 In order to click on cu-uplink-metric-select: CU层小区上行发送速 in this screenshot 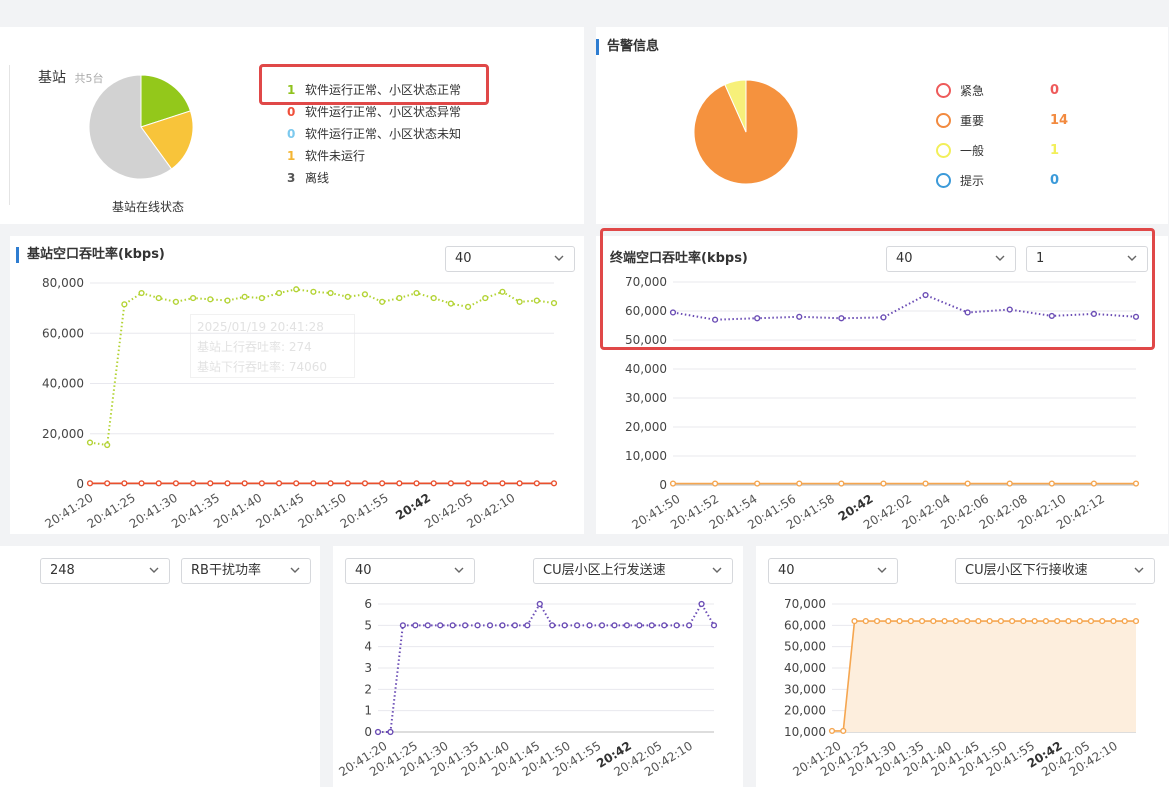, I will do `click(633, 571)`.